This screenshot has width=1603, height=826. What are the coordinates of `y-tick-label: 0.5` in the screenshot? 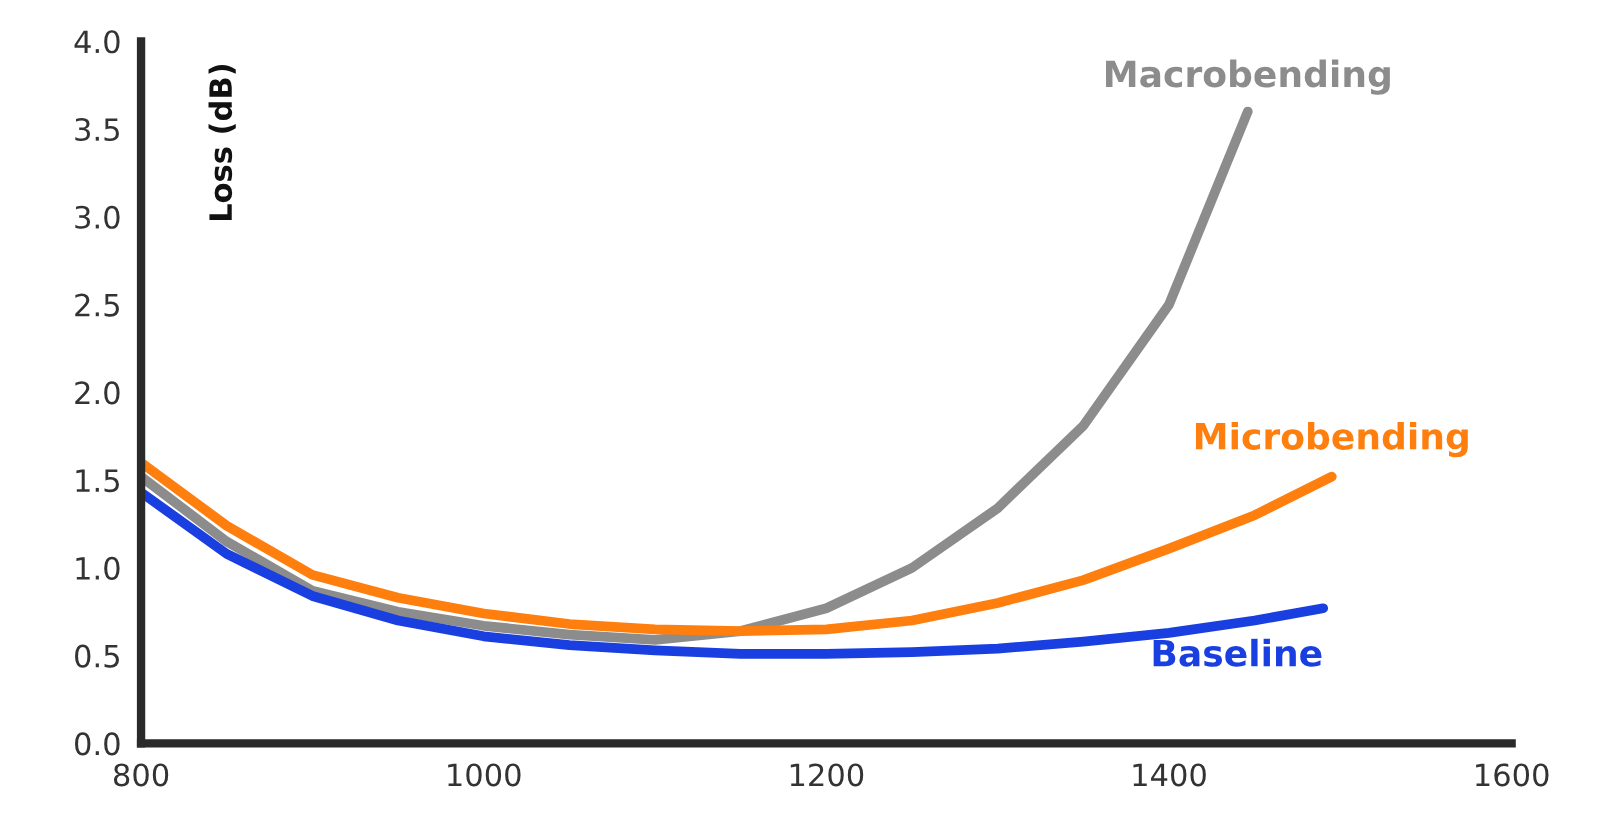 It's located at (97, 656).